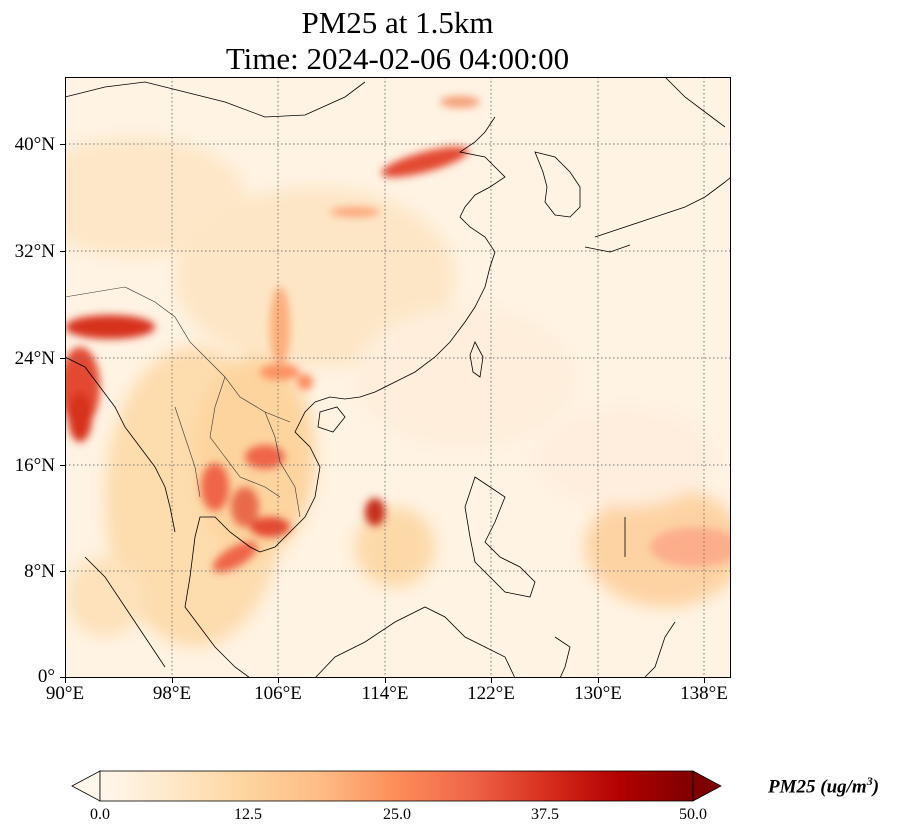  I want to click on colorbar-tick-label: 37.5, so click(545, 814).